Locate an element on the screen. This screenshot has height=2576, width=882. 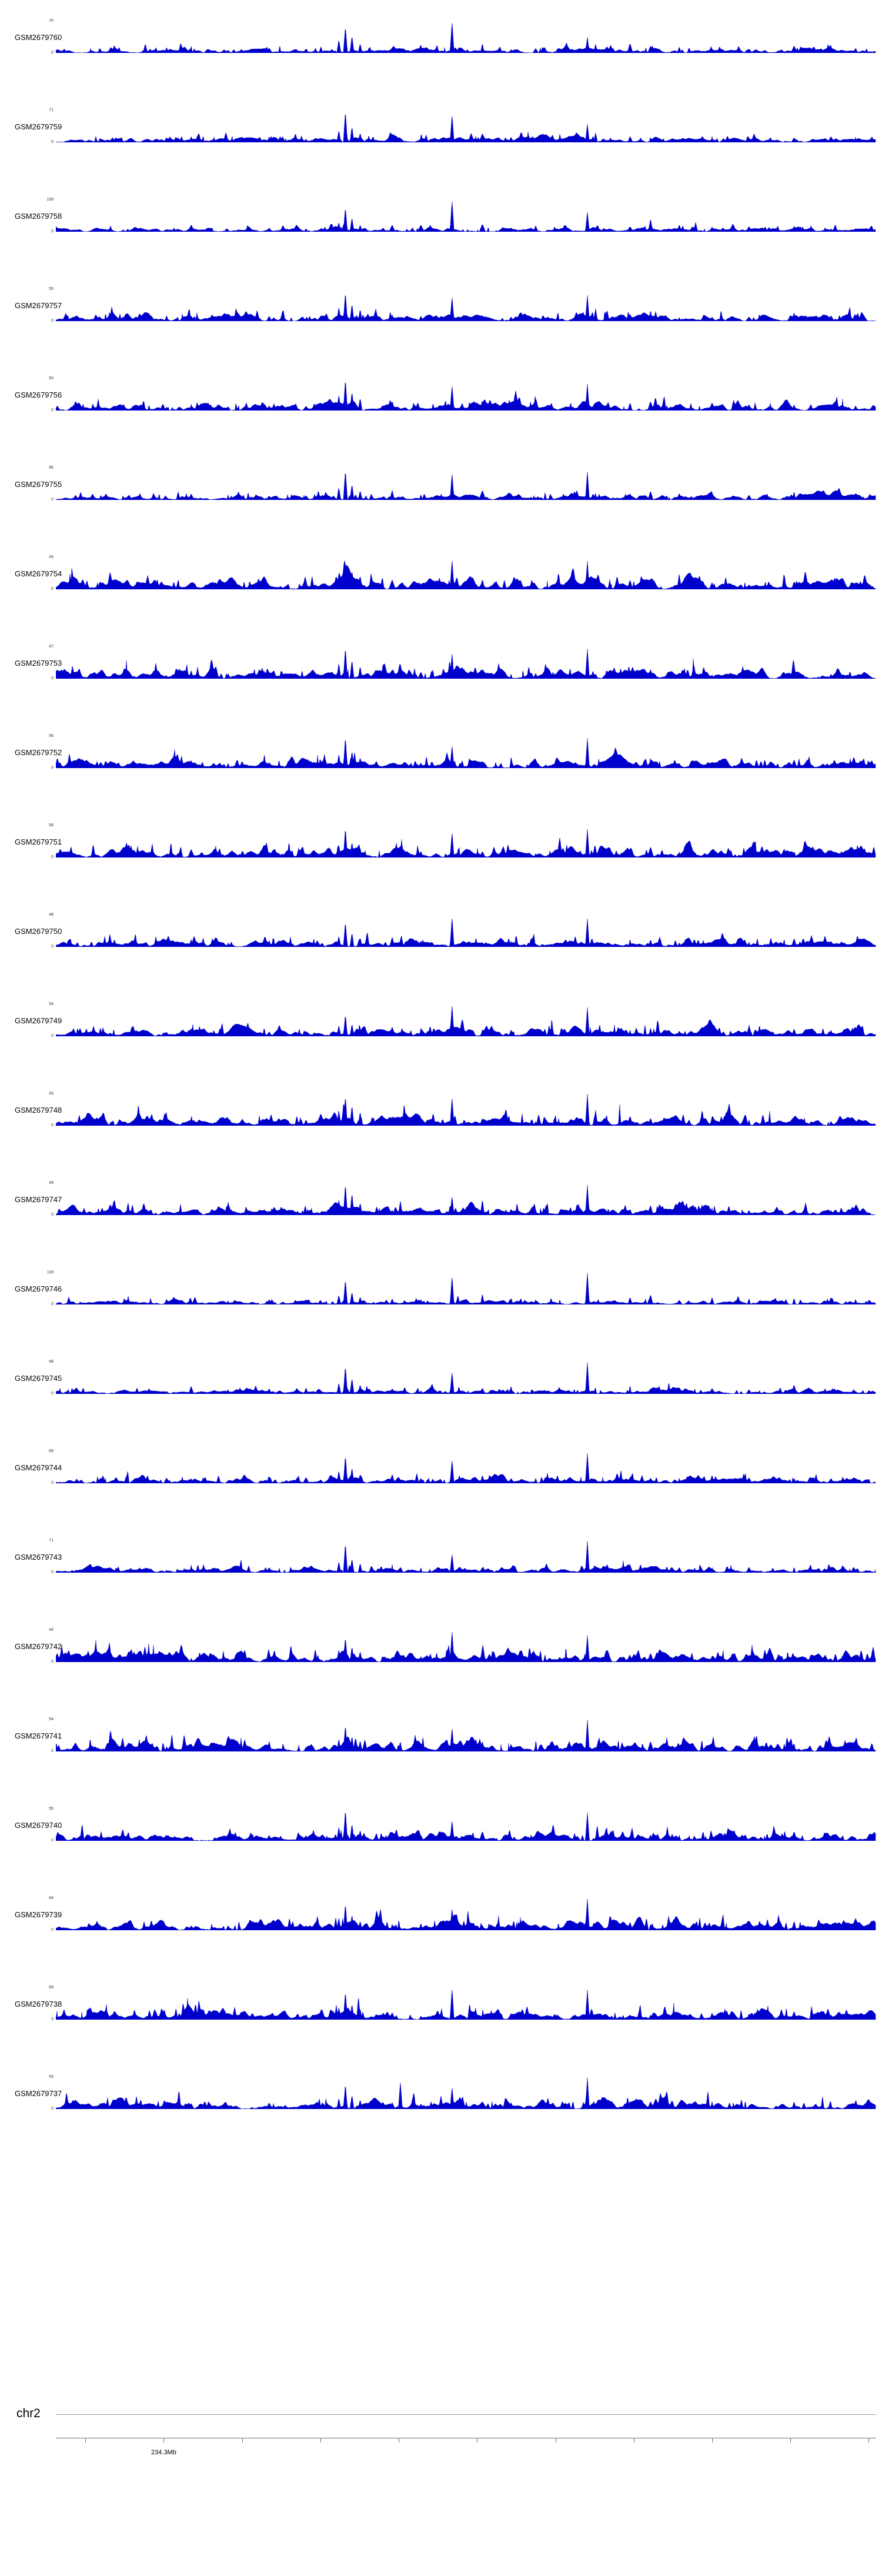
track-plot: 54 0 is located at coordinates (462, 1735).